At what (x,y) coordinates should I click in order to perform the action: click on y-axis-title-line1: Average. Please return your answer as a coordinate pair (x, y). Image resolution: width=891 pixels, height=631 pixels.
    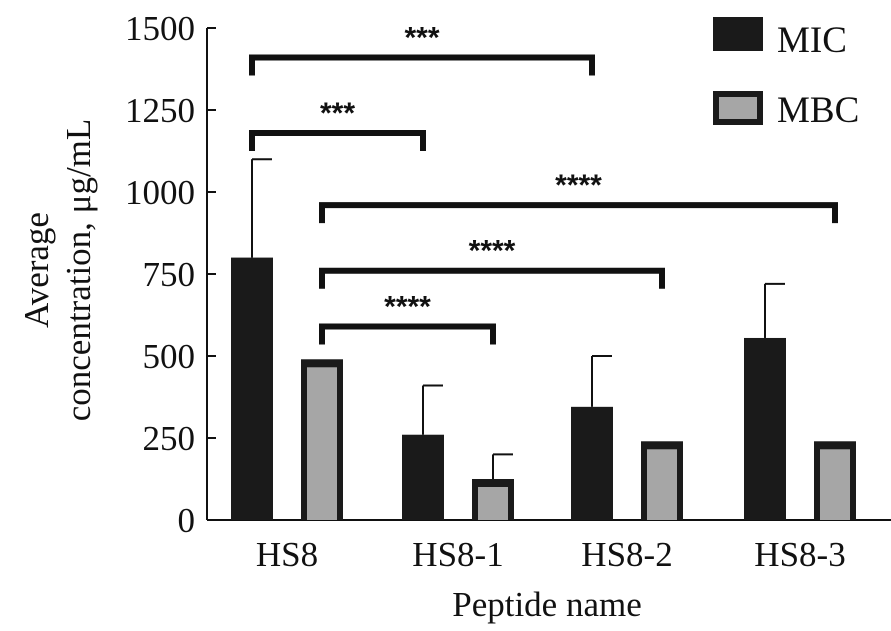
    Looking at the image, I should click on (36, 270).